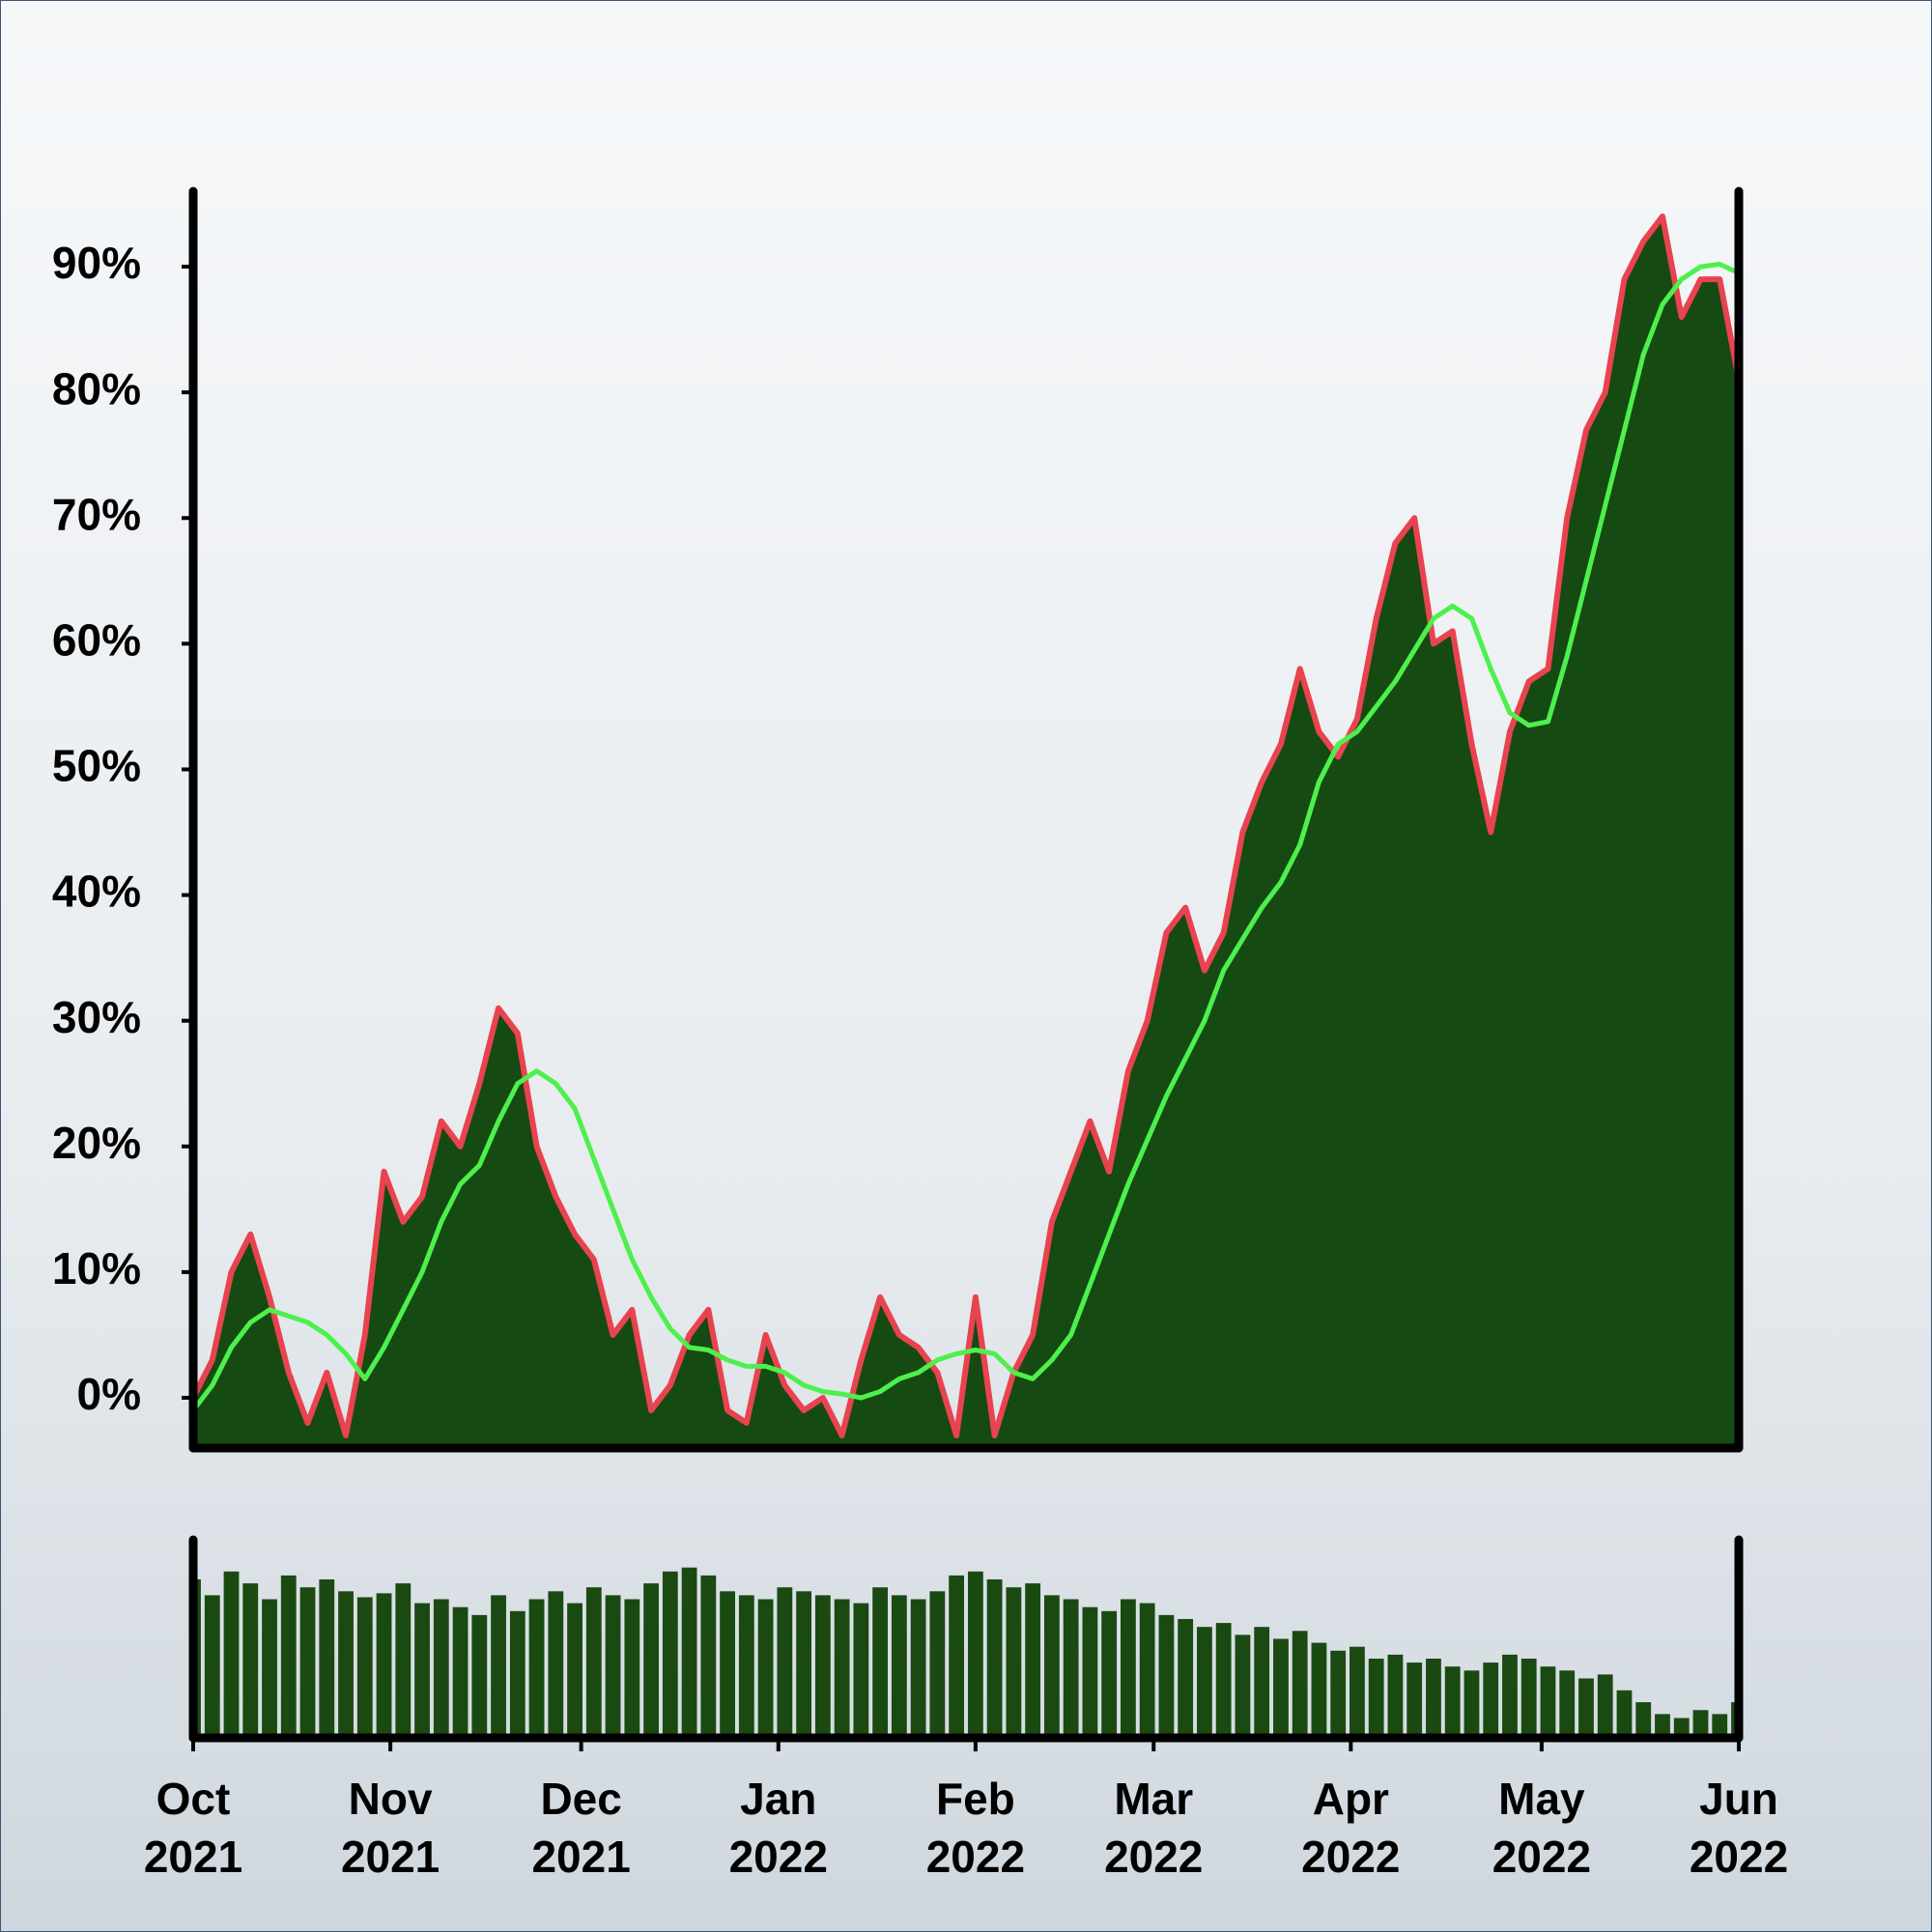 The image size is (1932, 1932). Describe the element at coordinates (580, 1828) in the screenshot. I see `x-tick-label: Dec 2021` at that location.